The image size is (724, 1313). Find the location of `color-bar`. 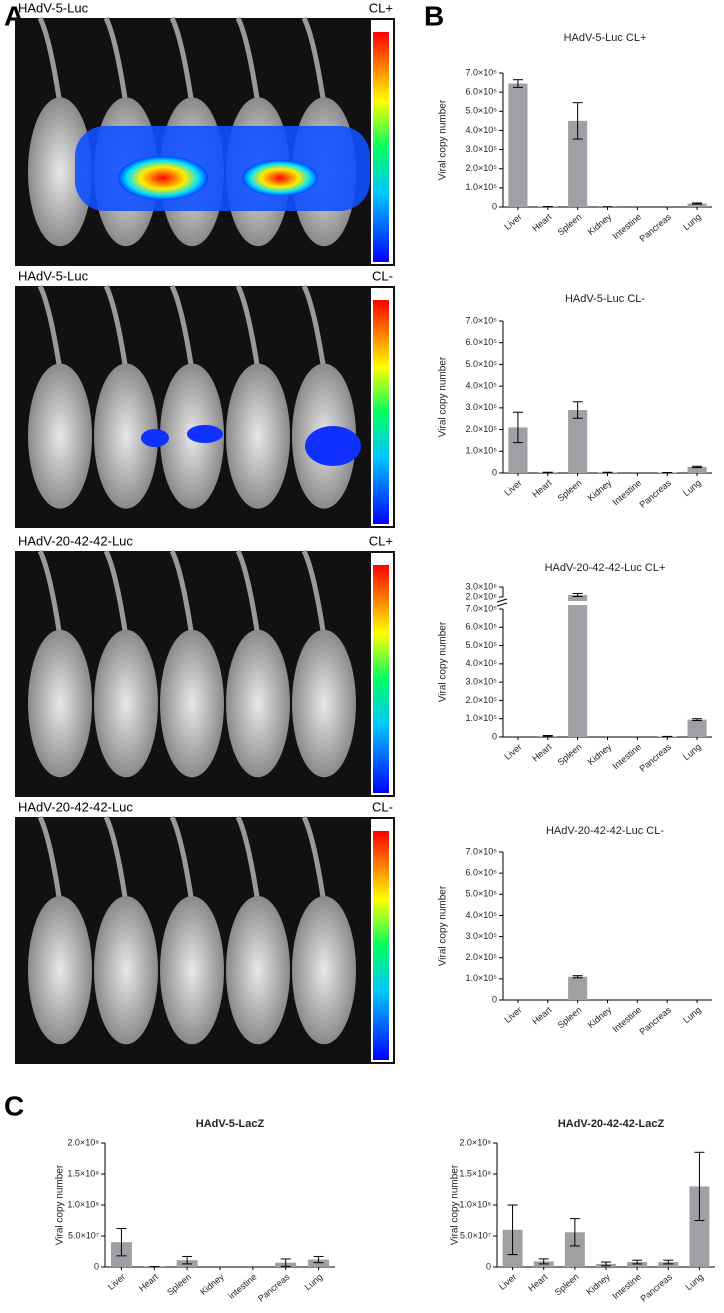

color-bar is located at coordinates (381, 679).